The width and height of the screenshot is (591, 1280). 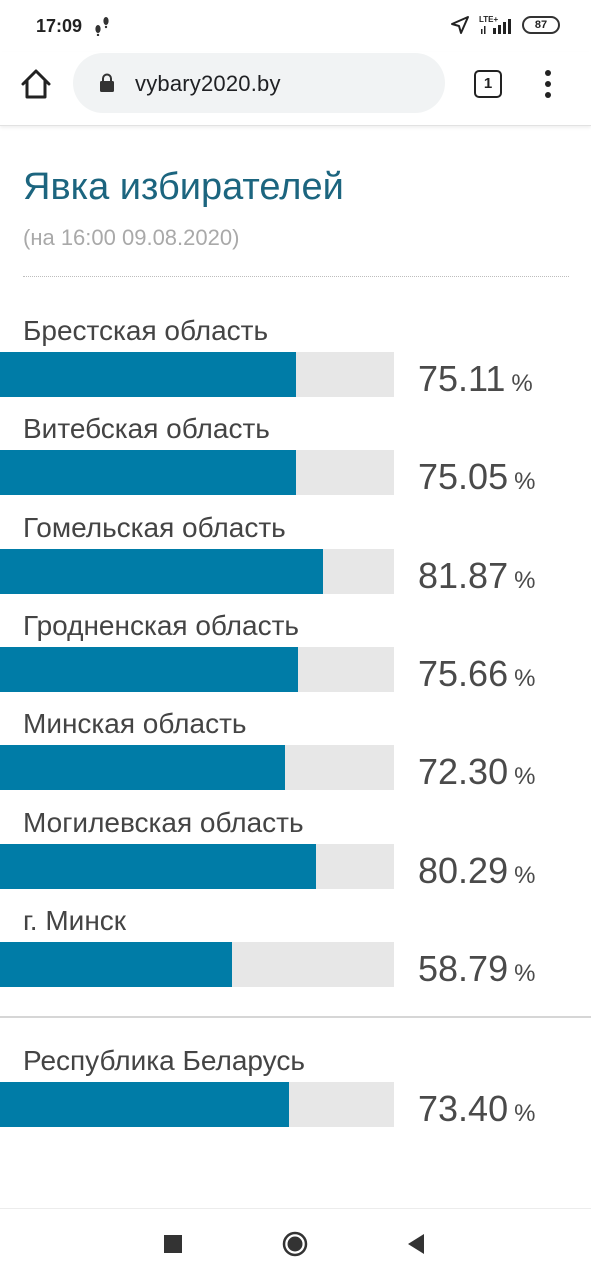 I want to click on battery-icon: 87, so click(x=541, y=25).